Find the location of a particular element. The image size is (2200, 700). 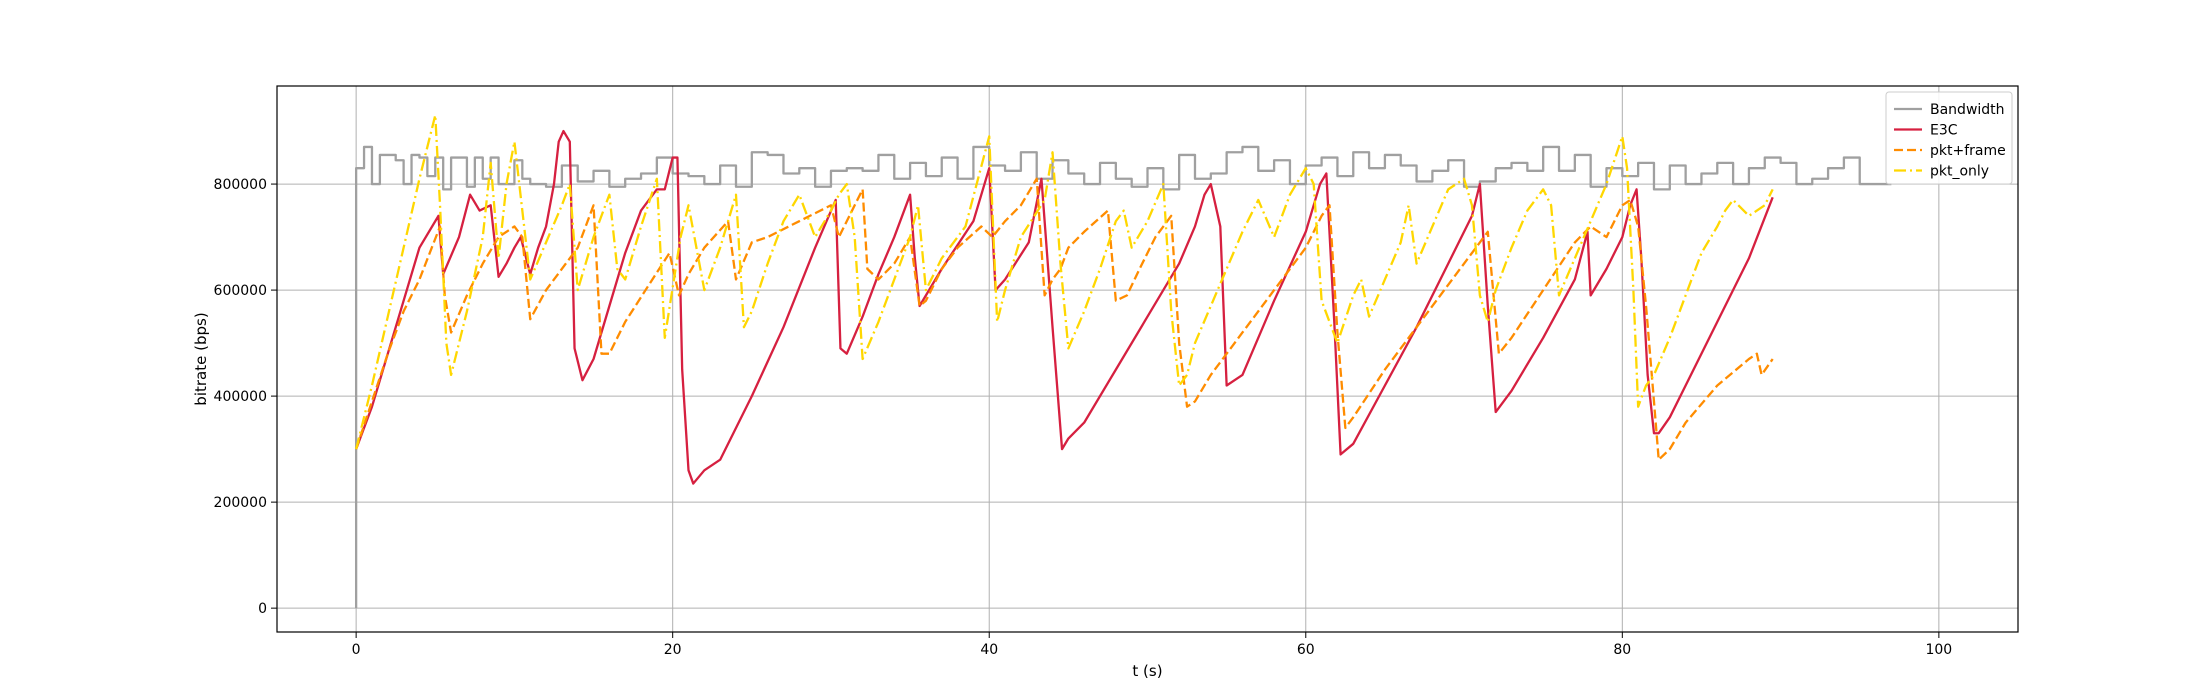

x-axis-label: t (s) is located at coordinates (1147, 671).